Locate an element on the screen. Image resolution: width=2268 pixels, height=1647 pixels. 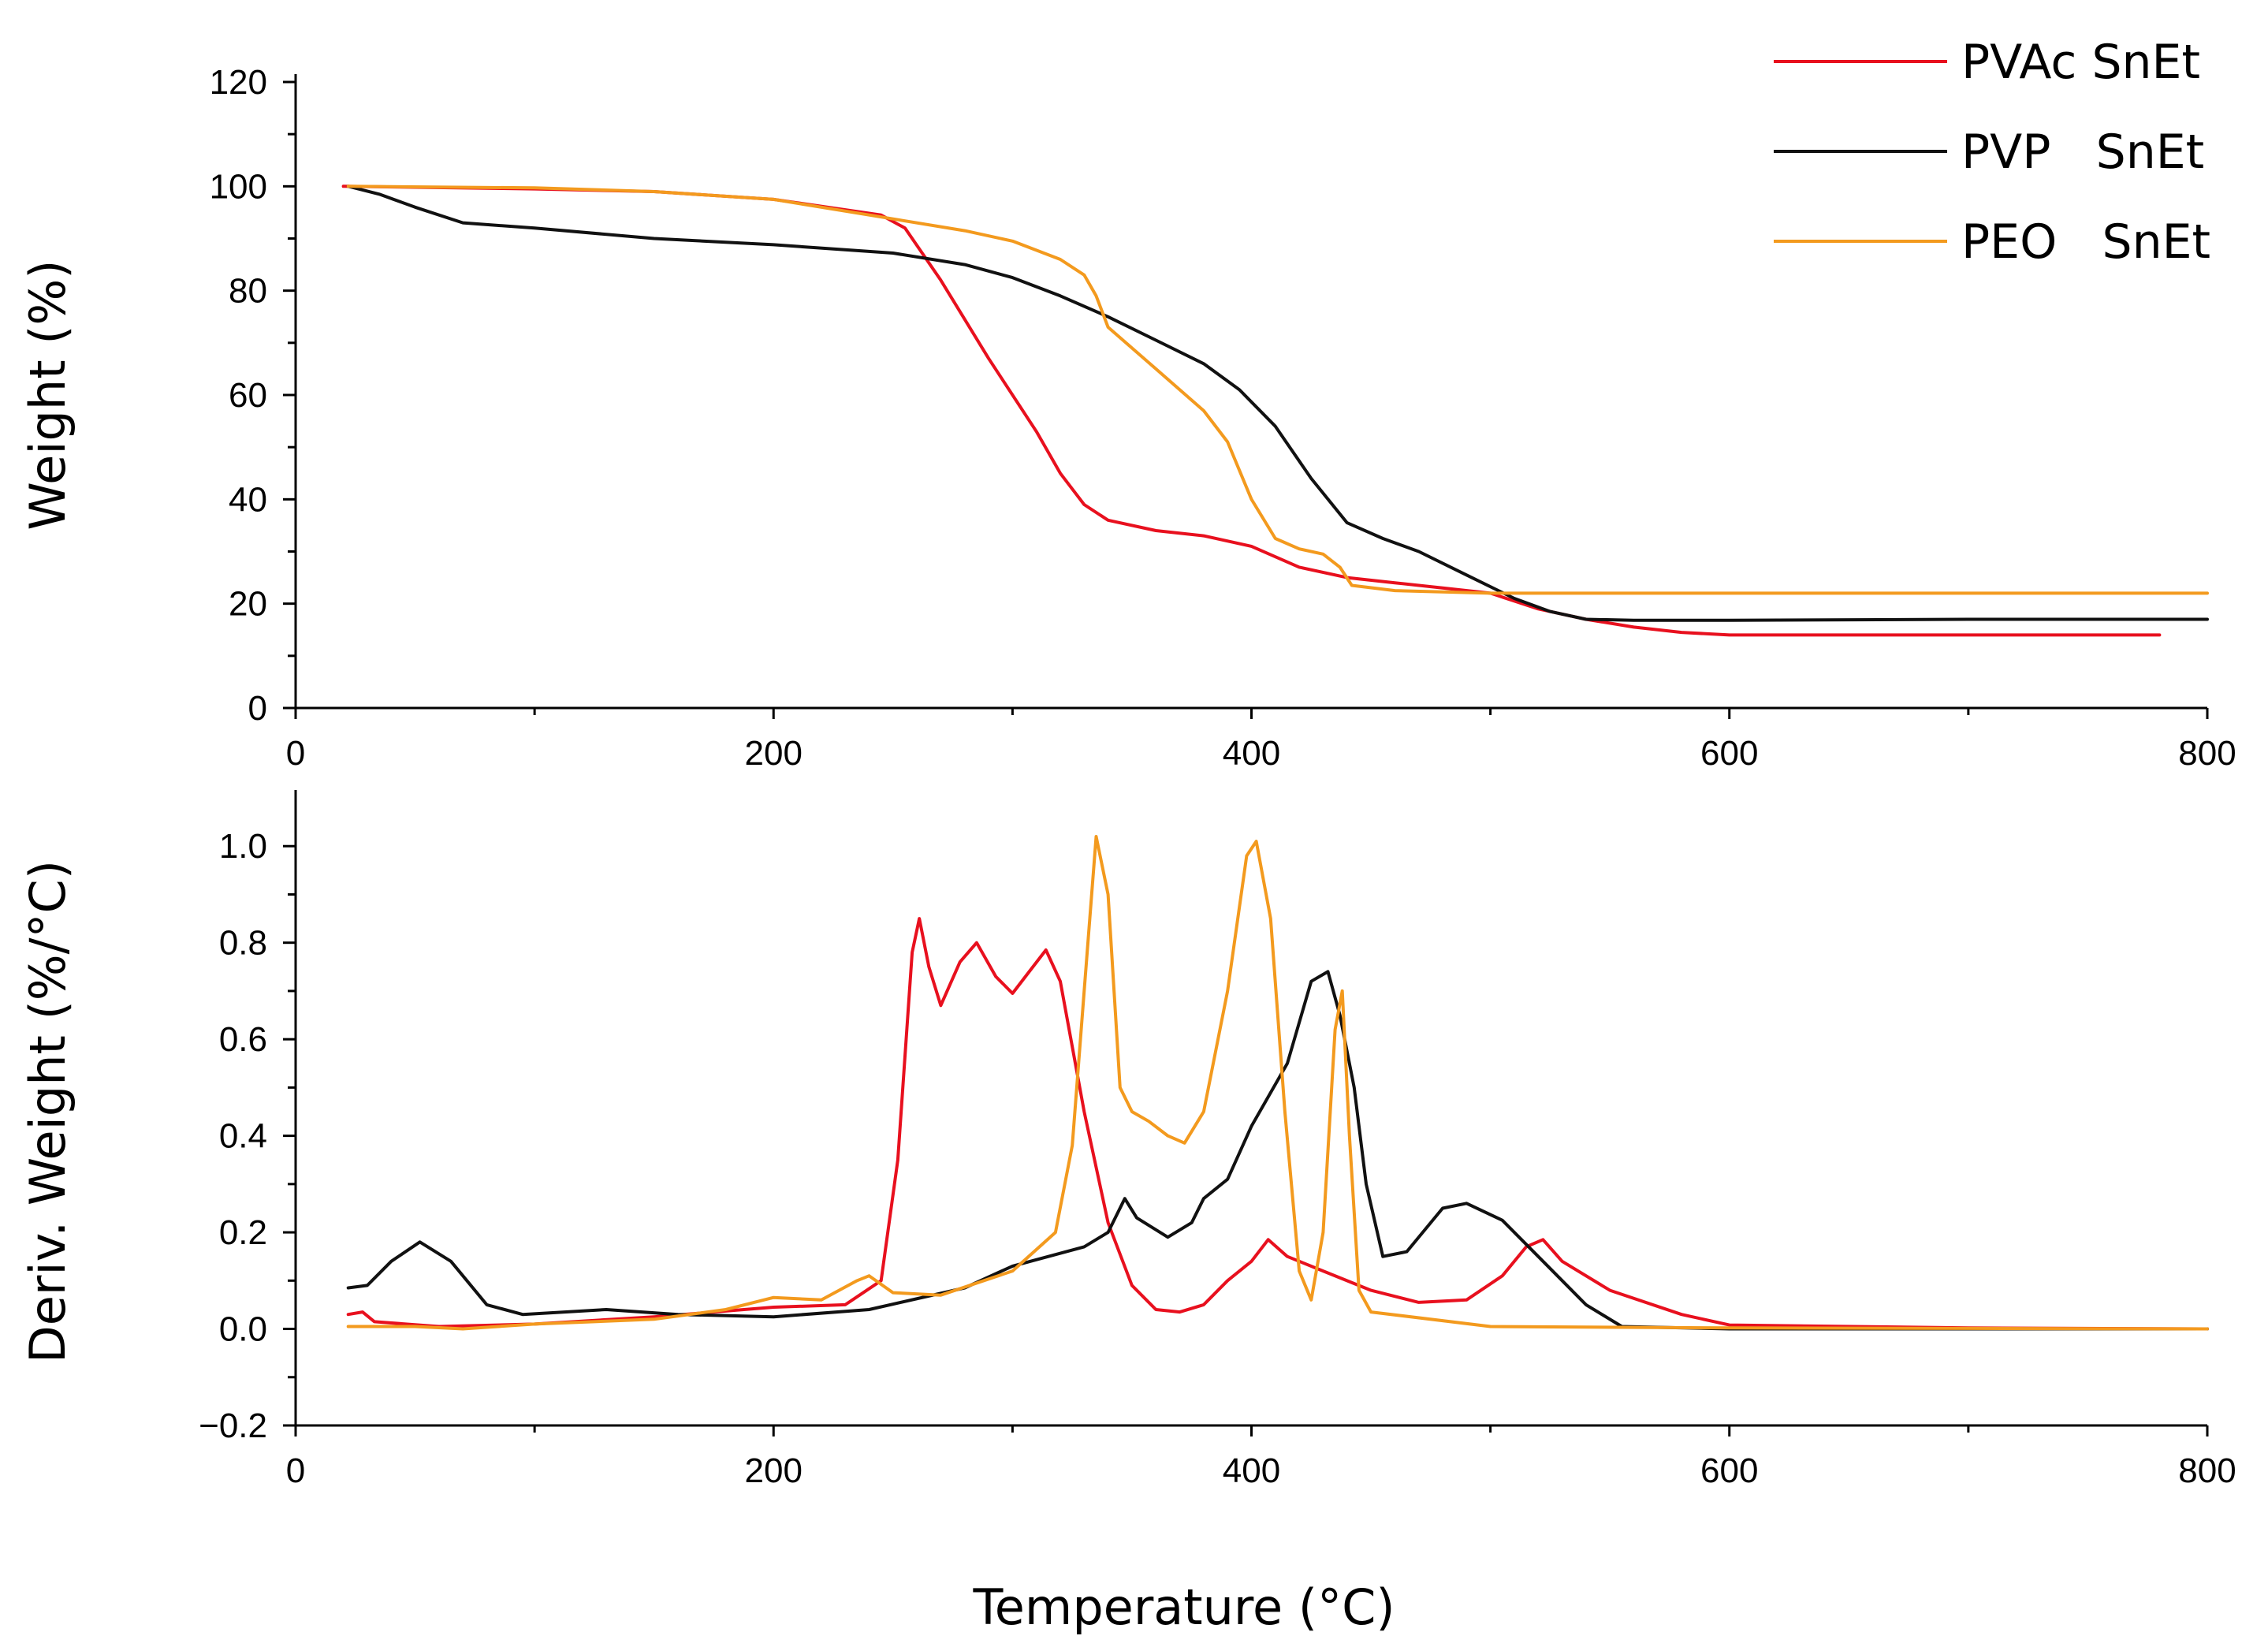
y-tick-label: 40 is located at coordinates (248, 499).